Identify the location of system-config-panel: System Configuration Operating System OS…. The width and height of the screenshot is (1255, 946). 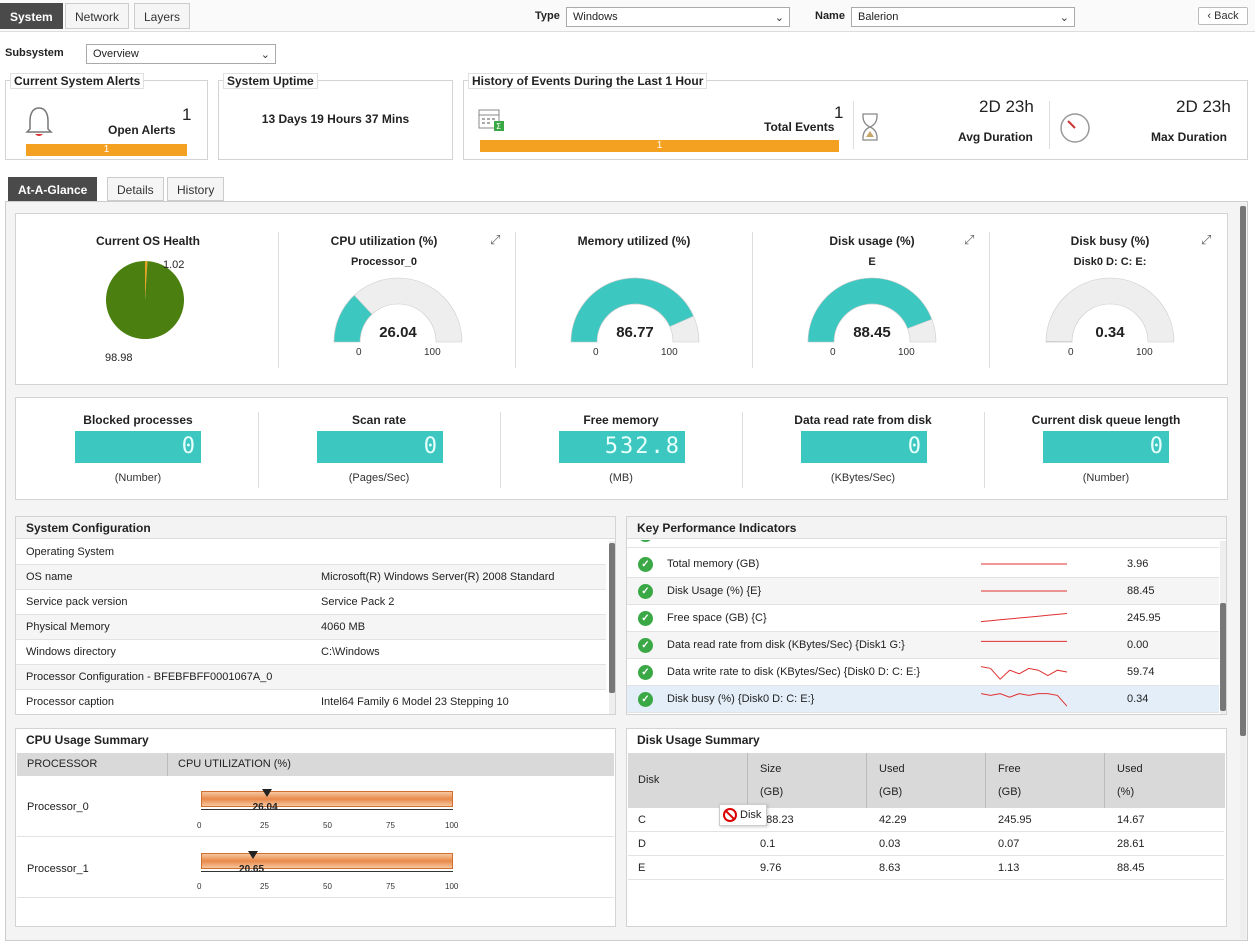
(315, 615).